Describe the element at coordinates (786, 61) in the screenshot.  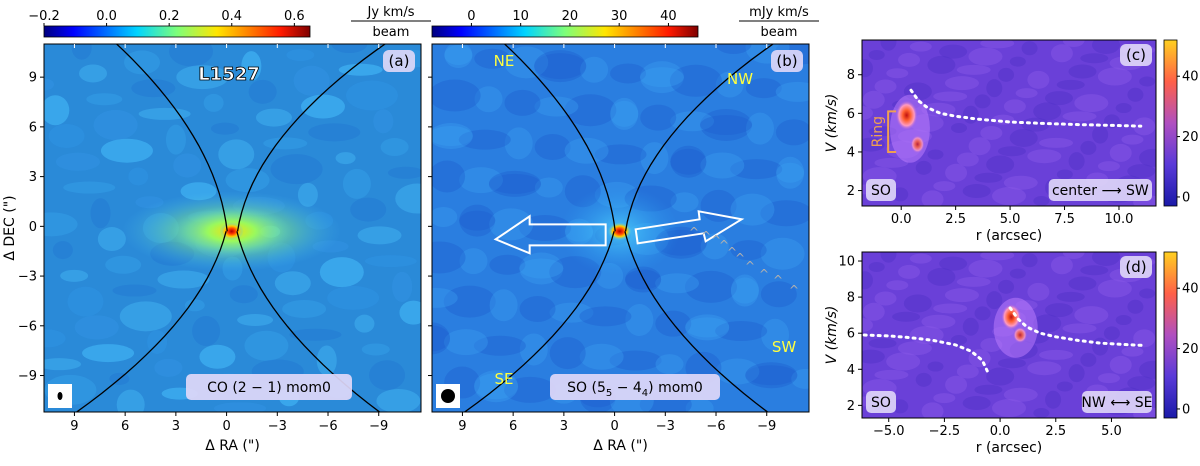
I see `panel-label: (b)` at that location.